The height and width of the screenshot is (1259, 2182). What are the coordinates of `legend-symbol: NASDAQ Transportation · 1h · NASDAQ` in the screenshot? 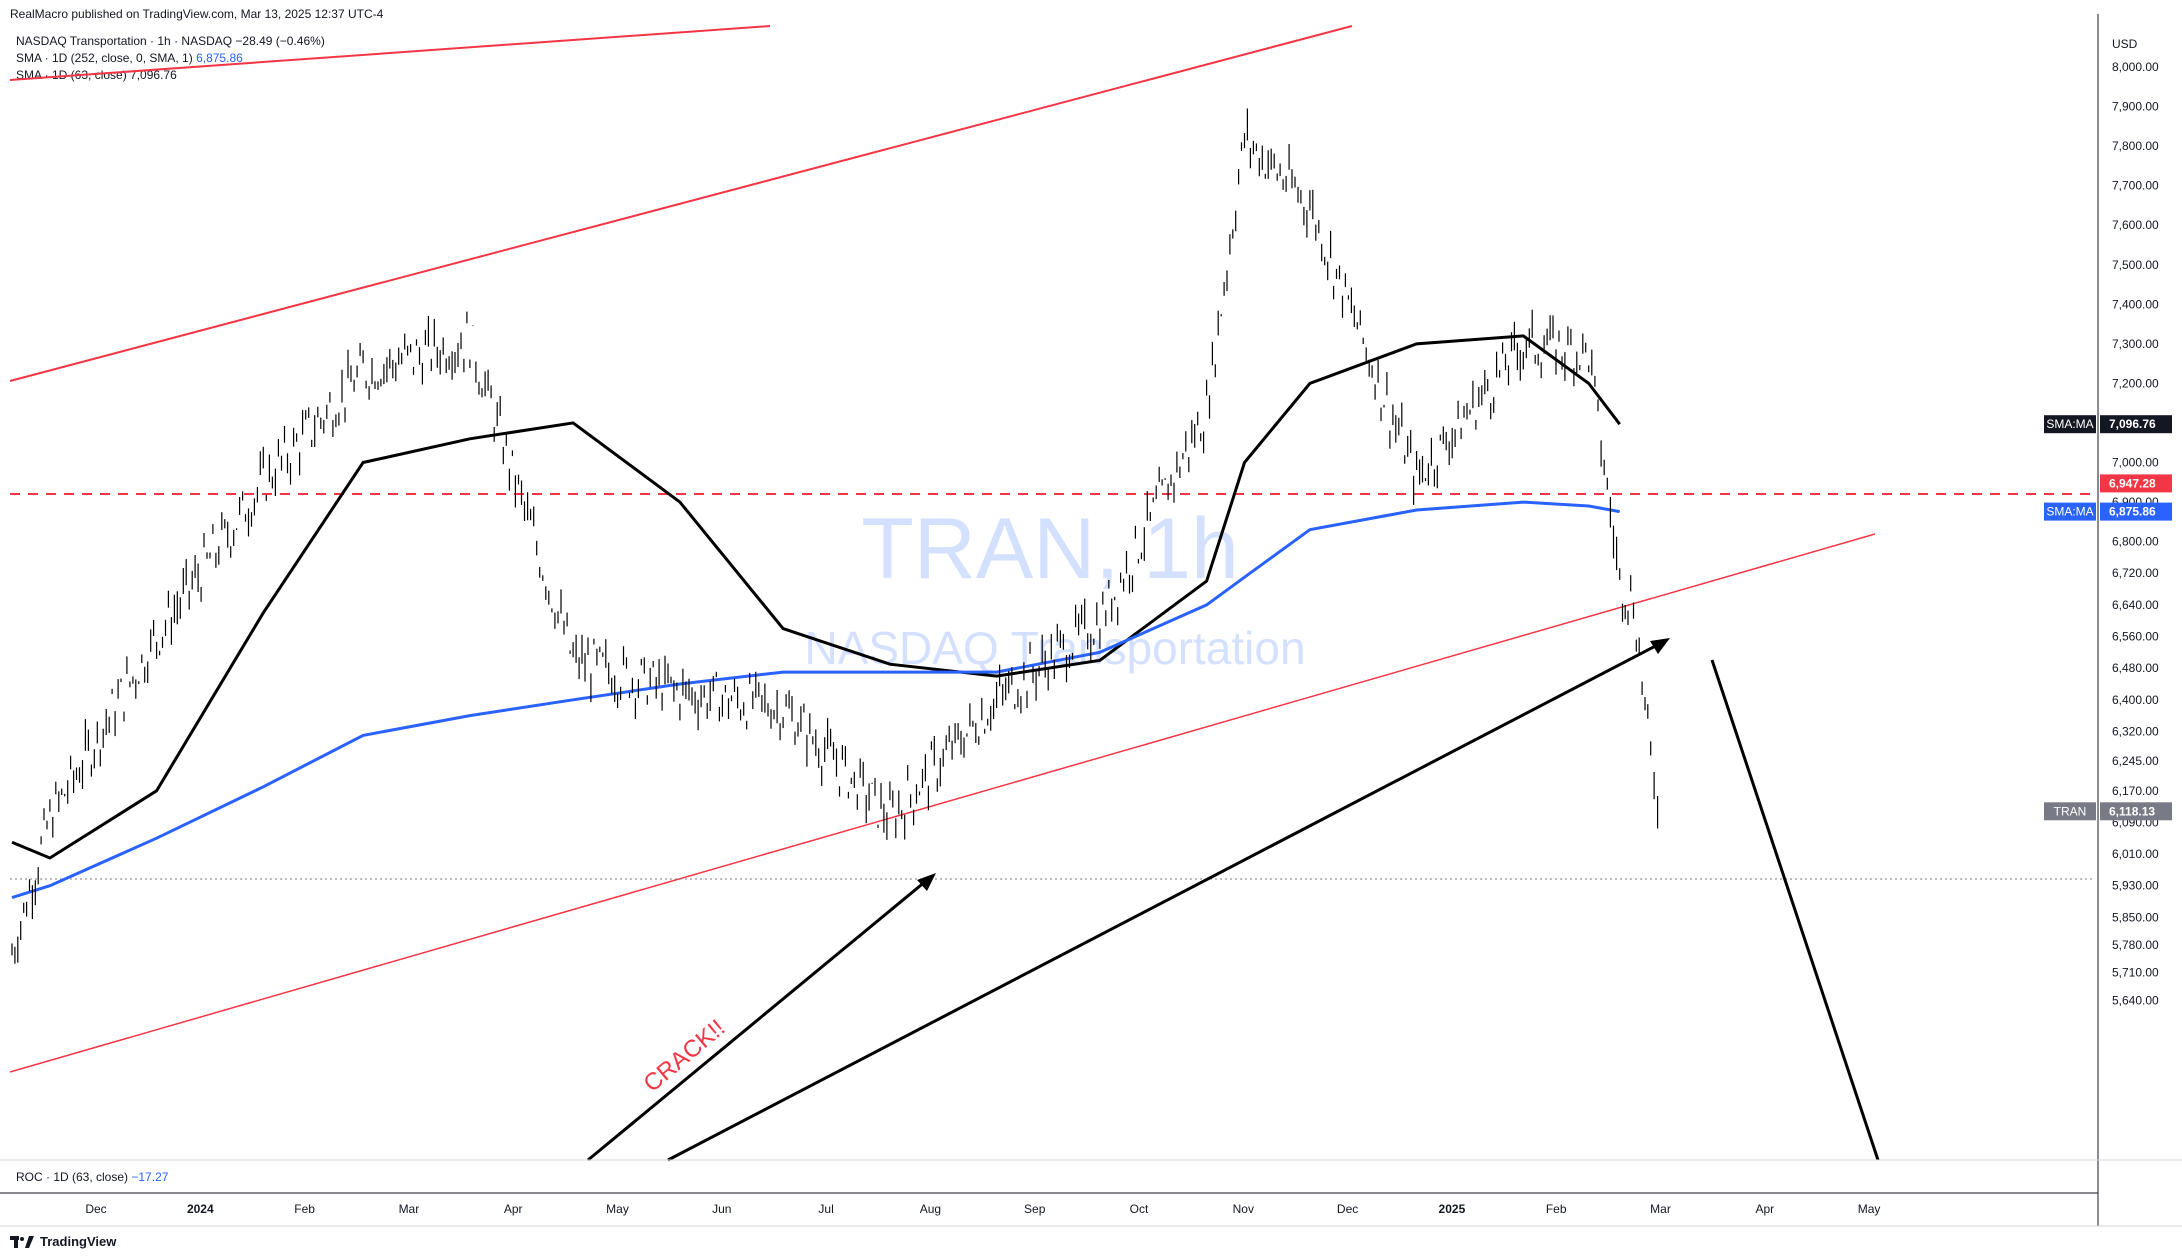 It's located at (124, 41).